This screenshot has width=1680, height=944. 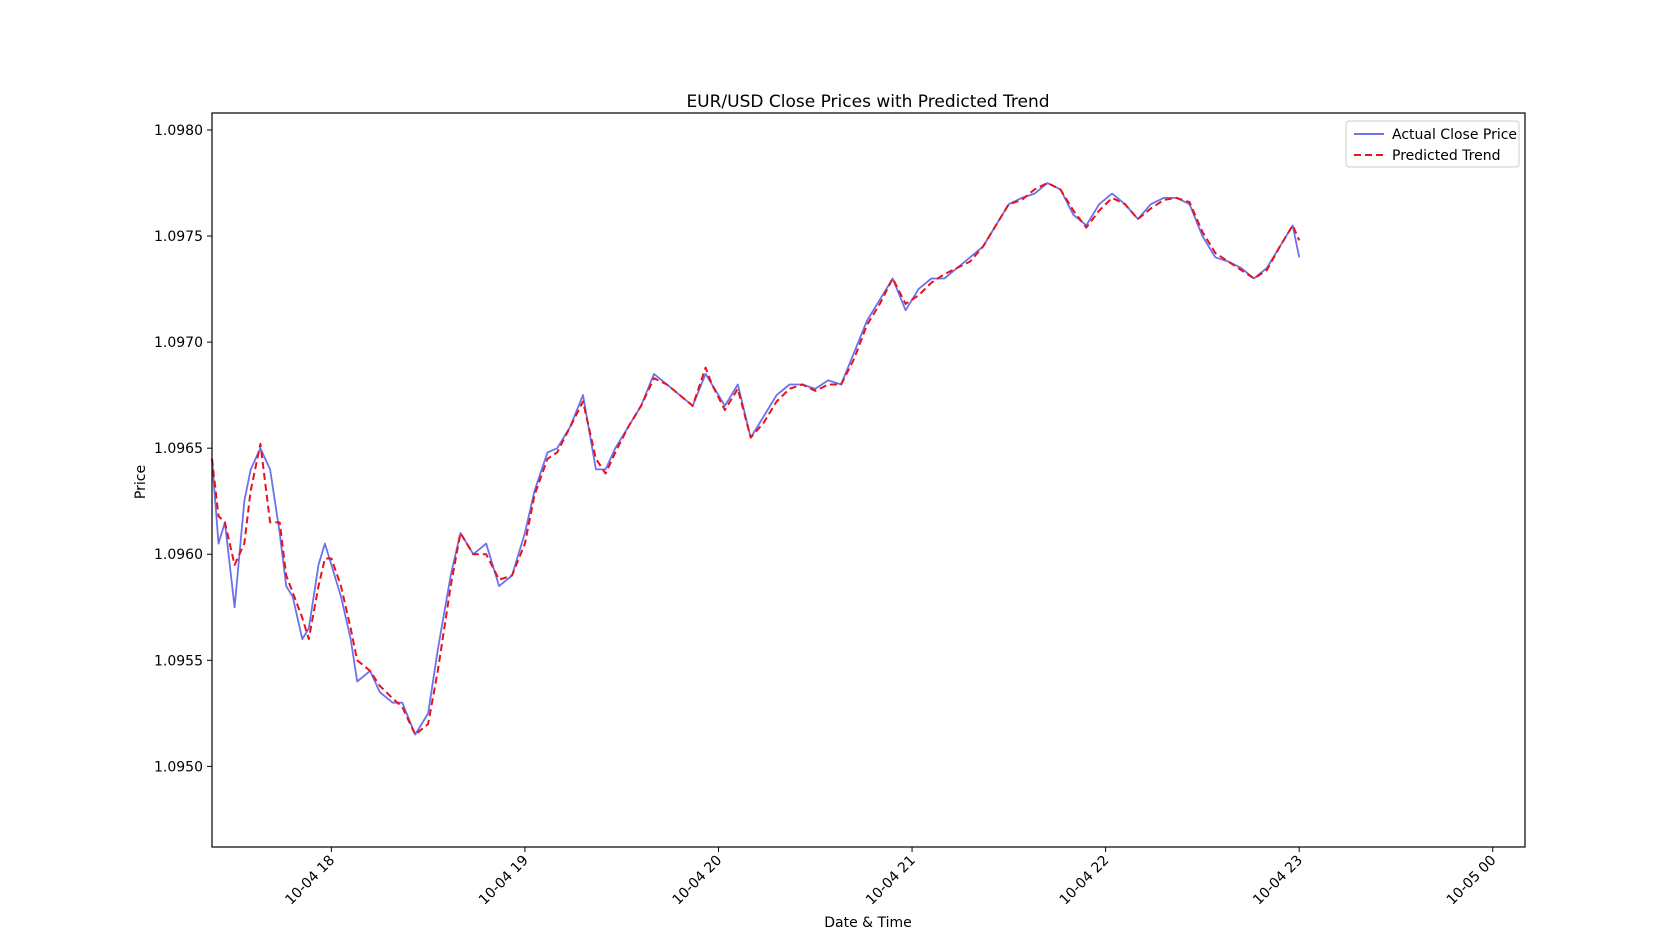 I want to click on y-tick-label: 1.0970, so click(x=178, y=343).